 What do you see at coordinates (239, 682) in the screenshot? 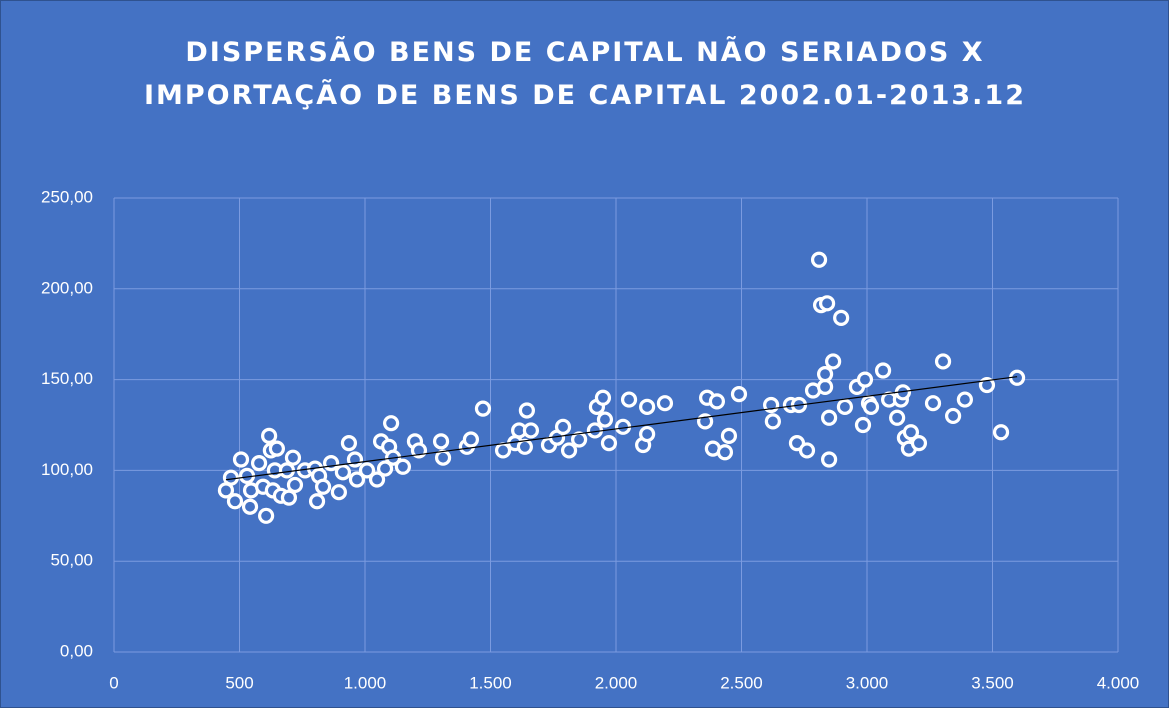
I see `x-tick-label: 500` at bounding box center [239, 682].